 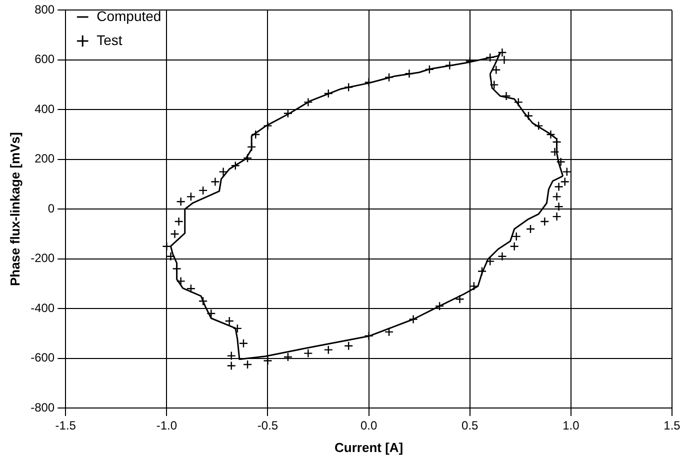 I want to click on x-tick-label: 1.0, so click(x=571, y=425).